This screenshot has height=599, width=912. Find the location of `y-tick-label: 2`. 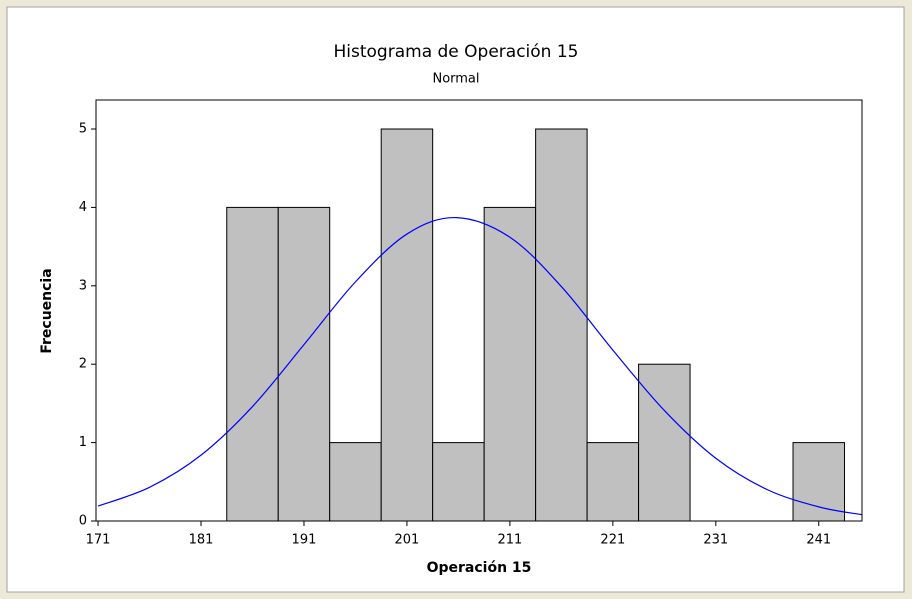

y-tick-label: 2 is located at coordinates (83, 364).